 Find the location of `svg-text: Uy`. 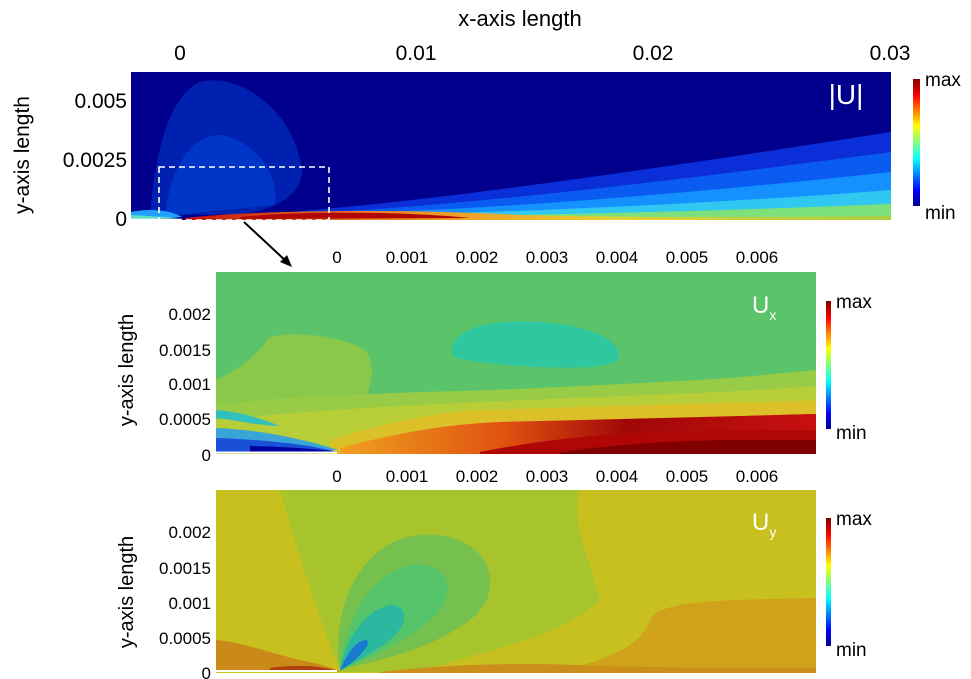

svg-text: Uy is located at coordinates (764, 524).